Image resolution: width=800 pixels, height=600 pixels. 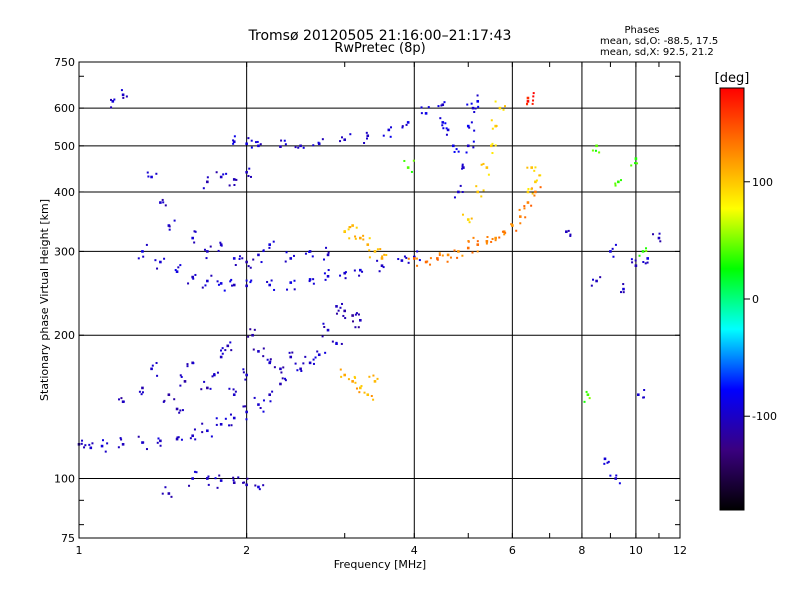 What do you see at coordinates (379, 48) in the screenshot?
I see `chart-subtitle: RwPretec (8p)` at bounding box center [379, 48].